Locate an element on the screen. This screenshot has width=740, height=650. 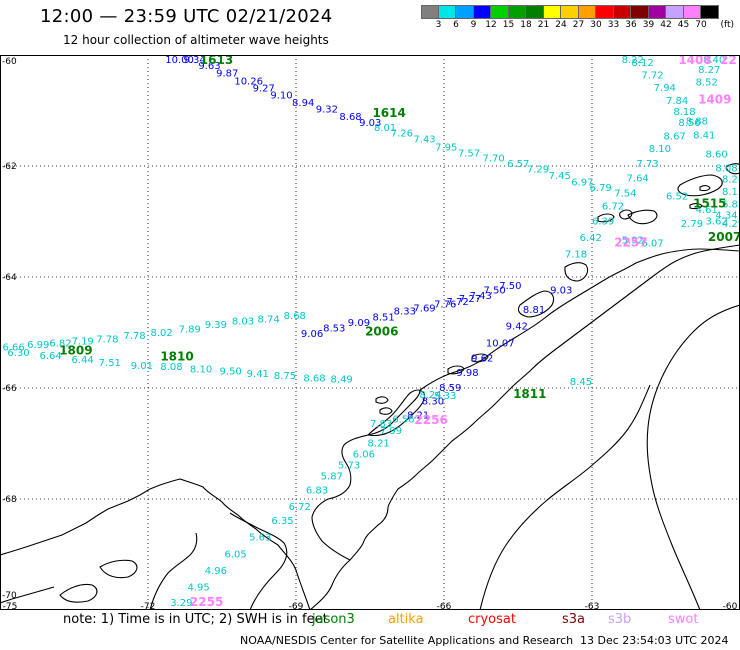
color-scale-label: 30 is located at coordinates (596, 25).